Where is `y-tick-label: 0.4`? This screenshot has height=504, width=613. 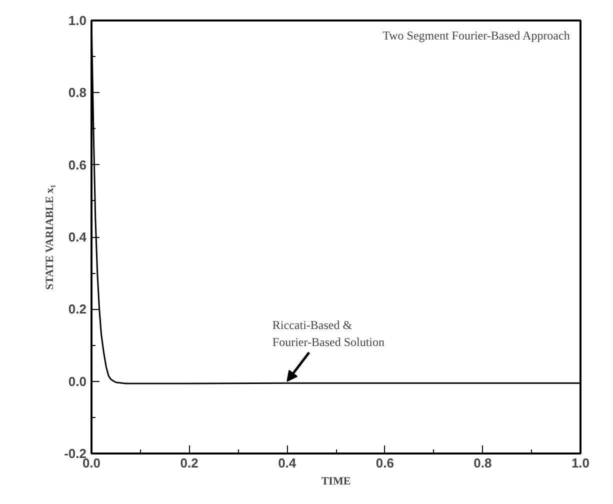
y-tick-label: 0.4 is located at coordinates (78, 237).